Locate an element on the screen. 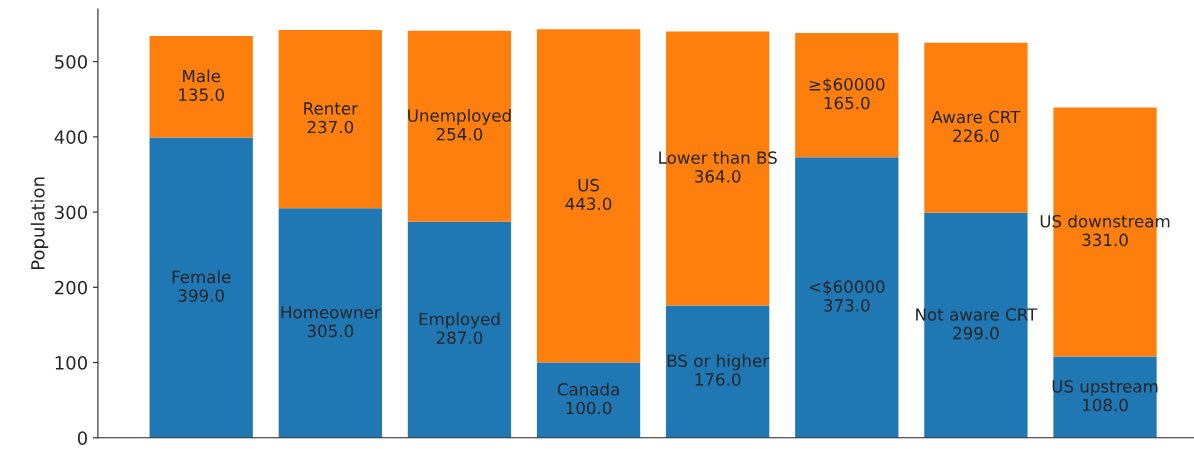 Image resolution: width=1194 pixels, height=449 pixels. data-label: <$60000 373.0 is located at coordinates (847, 296).